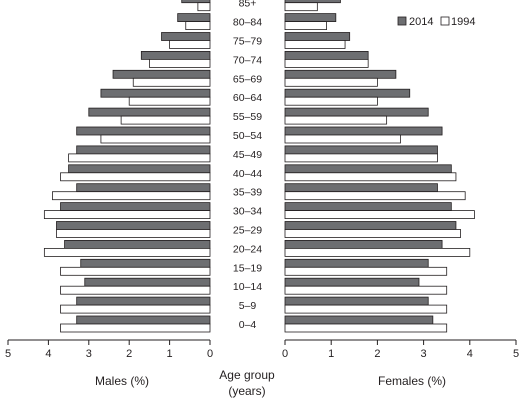 This screenshot has width=526, height=410. Describe the element at coordinates (340, 74) in the screenshot. I see `bar-female-2014-65–69` at that location.